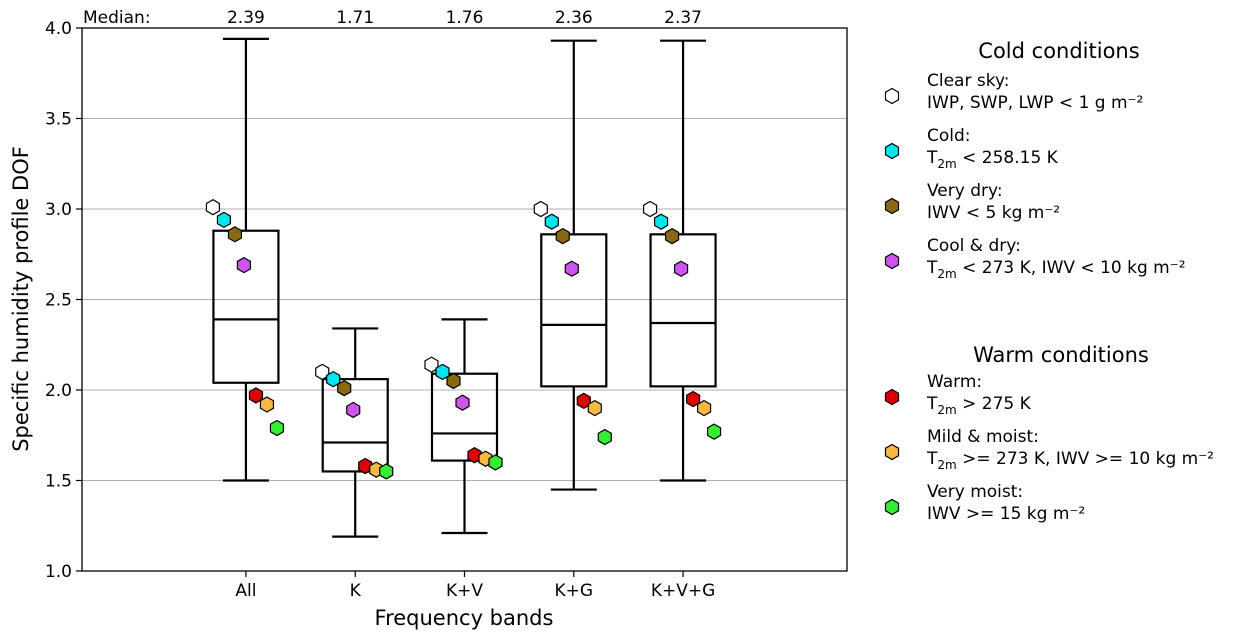 The image size is (1260, 632). Describe the element at coordinates (683, 18) in the screenshot. I see `median-value: 2.37` at that location.